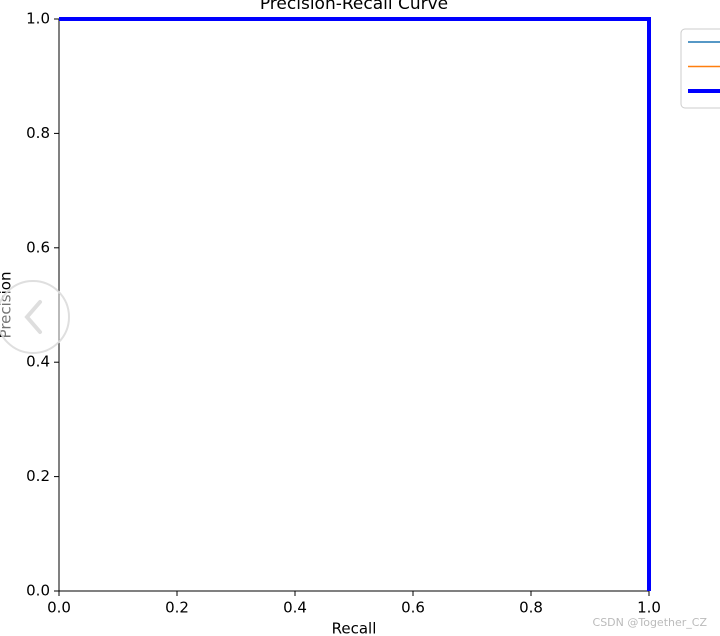 This screenshot has height=636, width=720. Describe the element at coordinates (354, 628) in the screenshot. I see `x-axis-label: Recall` at that location.